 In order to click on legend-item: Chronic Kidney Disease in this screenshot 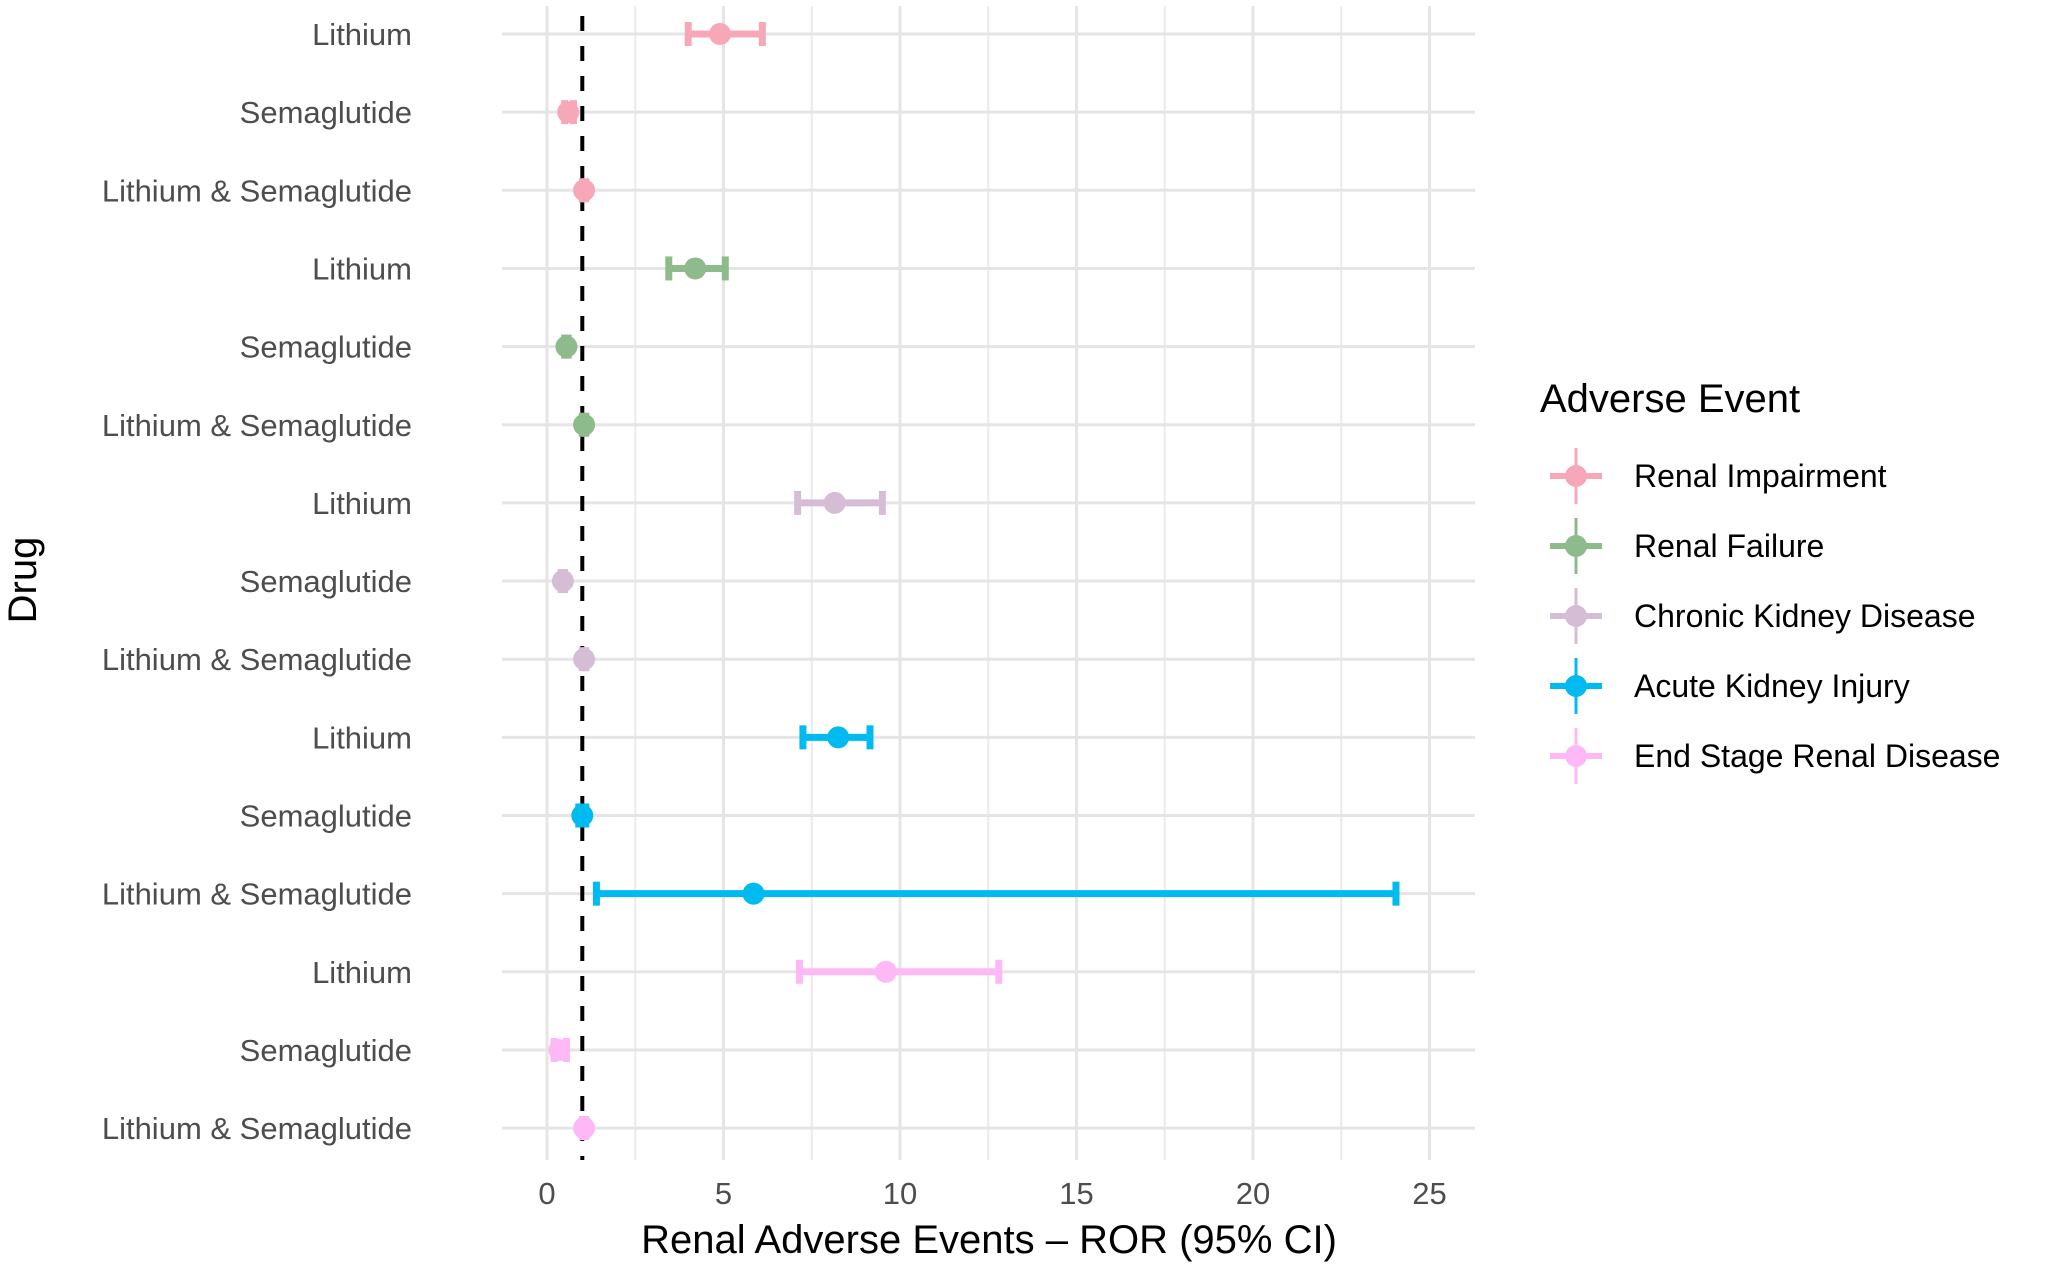, I will do `click(1763, 616)`.